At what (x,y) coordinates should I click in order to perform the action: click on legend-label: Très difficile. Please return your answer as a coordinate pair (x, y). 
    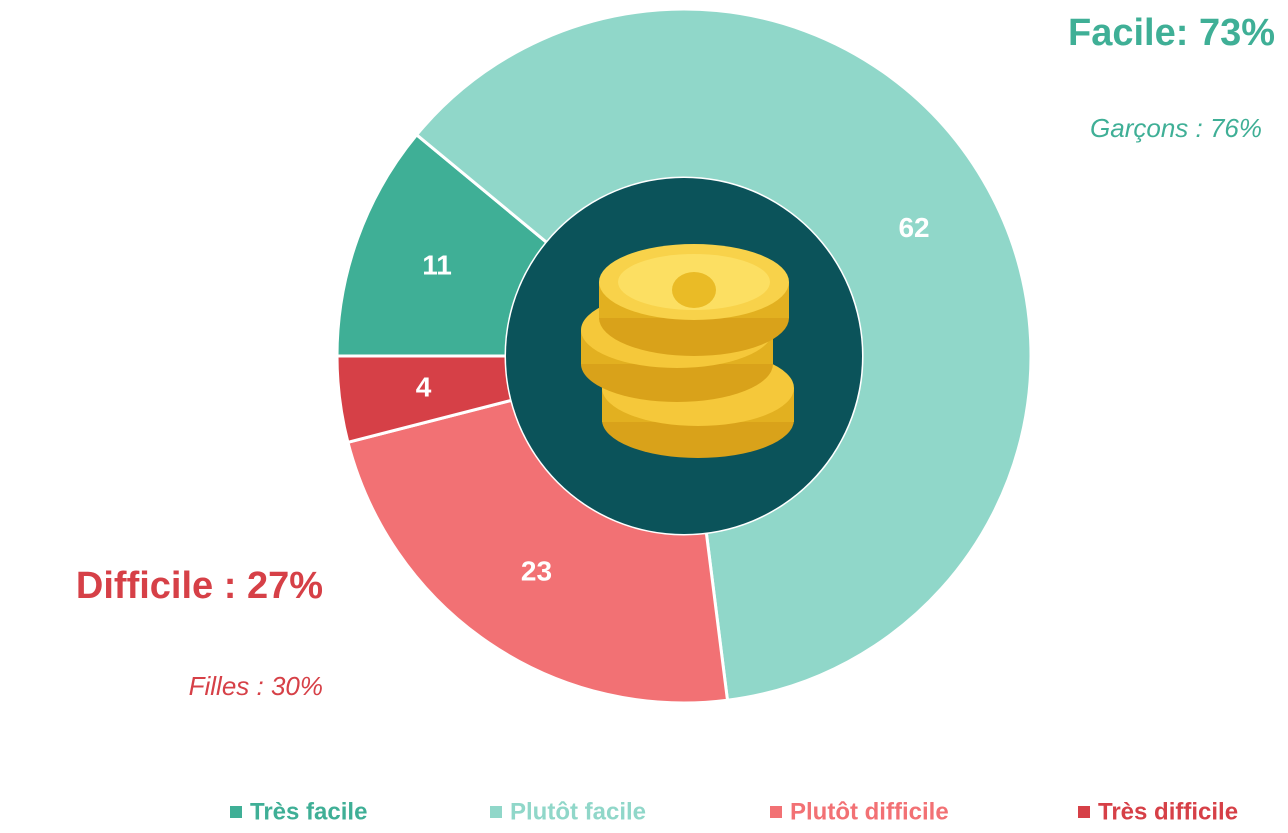
    Looking at the image, I should click on (1168, 811).